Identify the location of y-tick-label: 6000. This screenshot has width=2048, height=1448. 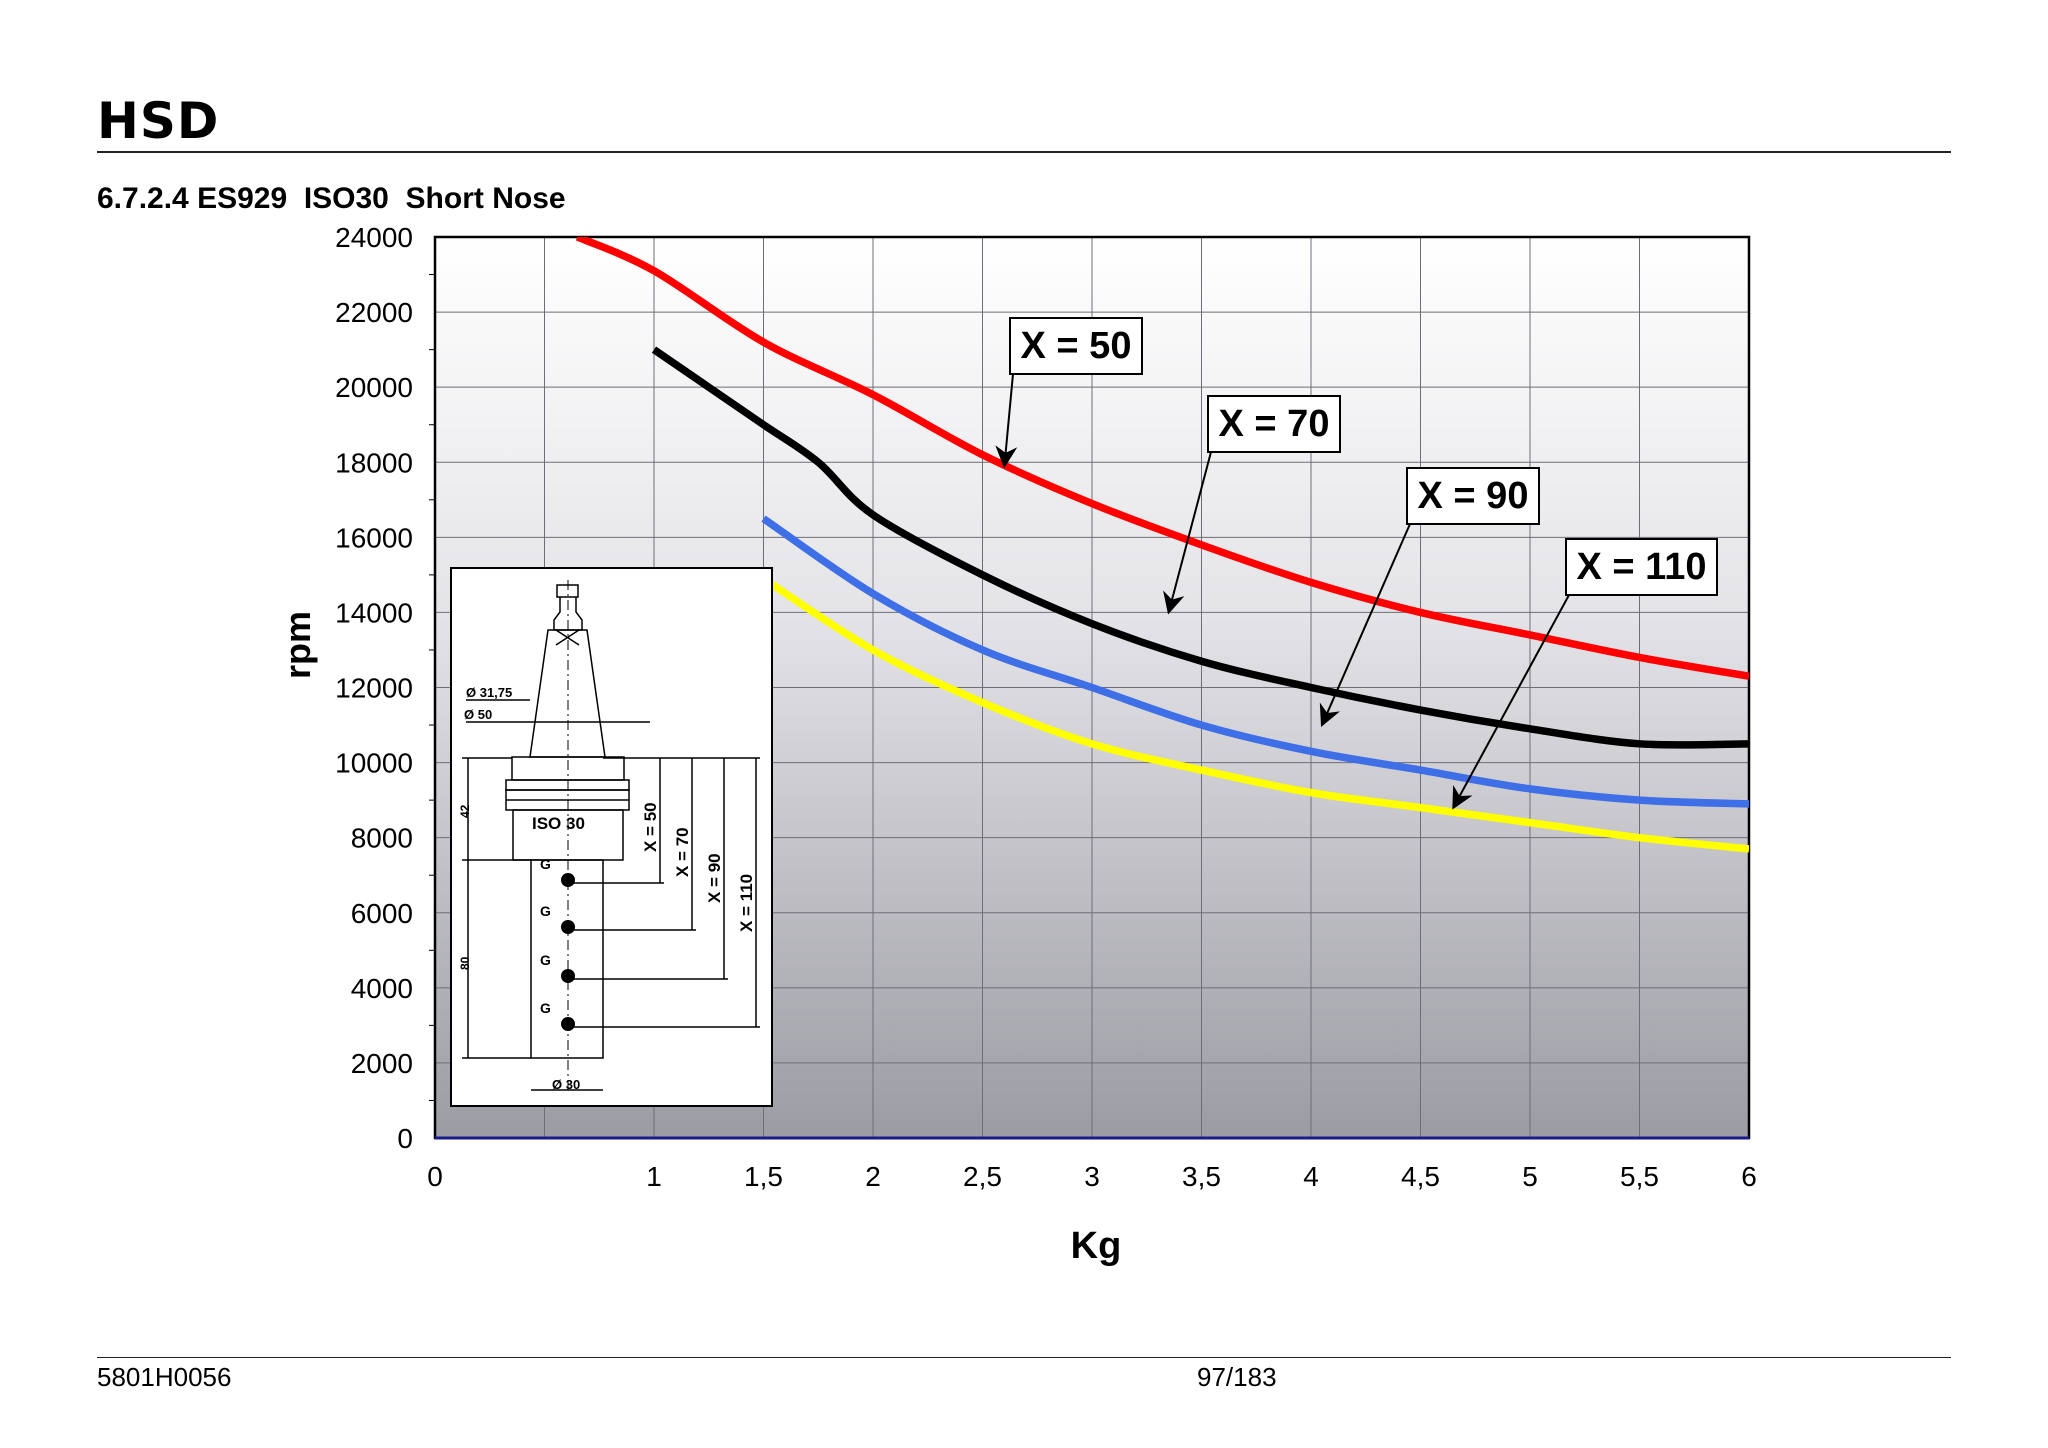
(382, 913).